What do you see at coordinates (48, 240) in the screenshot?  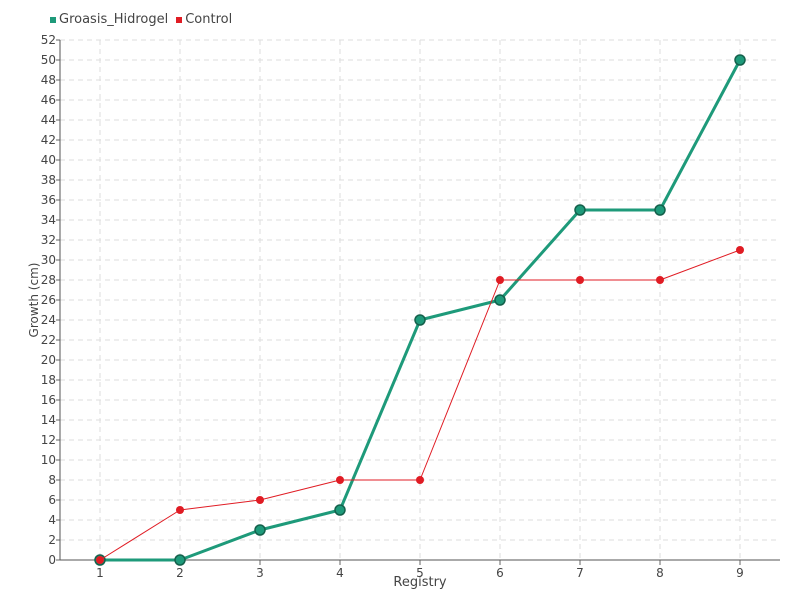 I see `y-tick-label: 32` at bounding box center [48, 240].